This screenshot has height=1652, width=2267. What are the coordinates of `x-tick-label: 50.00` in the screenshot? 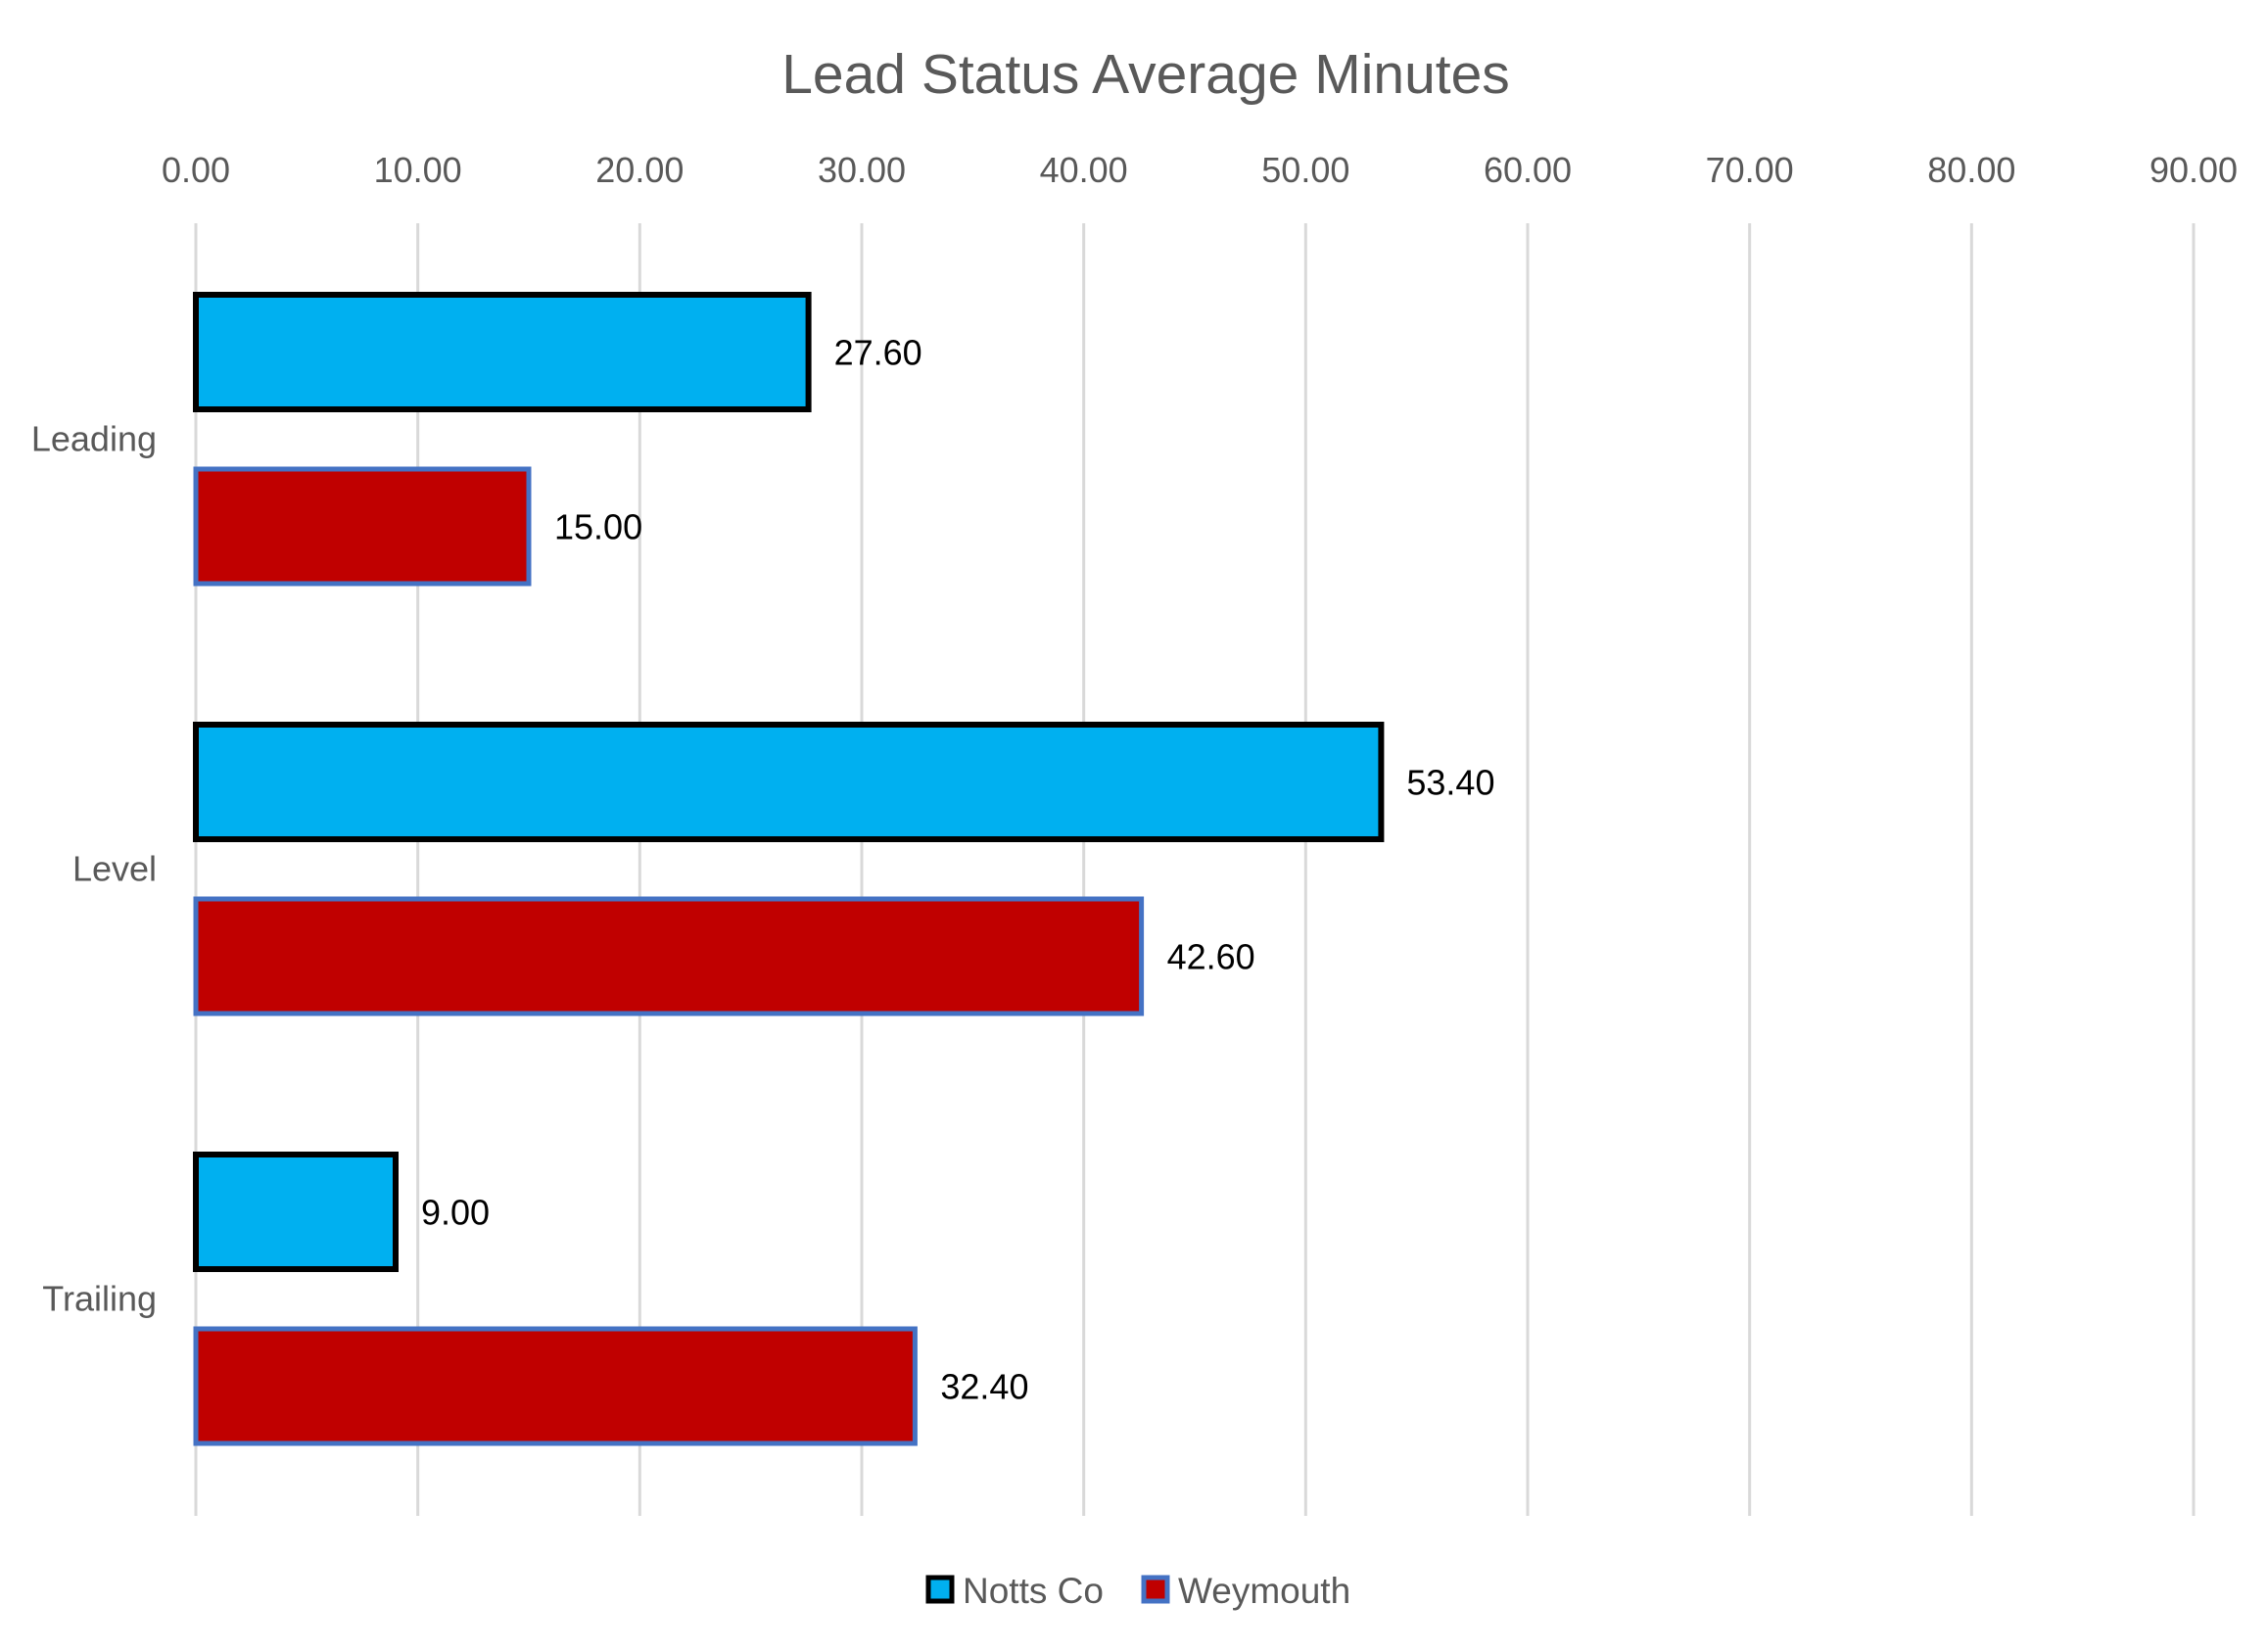 It's located at (1305, 170).